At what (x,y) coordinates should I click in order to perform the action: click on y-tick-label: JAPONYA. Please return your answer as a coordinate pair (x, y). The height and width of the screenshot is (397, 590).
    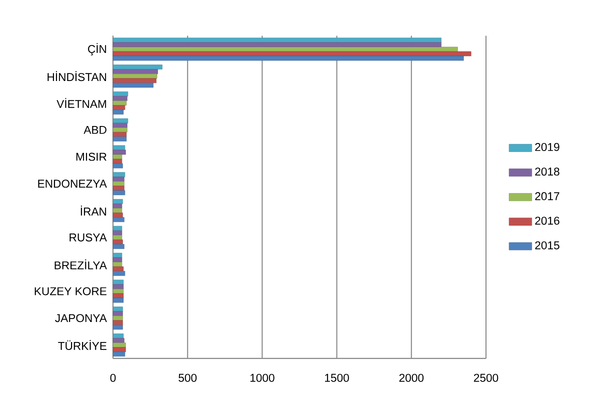
    Looking at the image, I should click on (81, 318).